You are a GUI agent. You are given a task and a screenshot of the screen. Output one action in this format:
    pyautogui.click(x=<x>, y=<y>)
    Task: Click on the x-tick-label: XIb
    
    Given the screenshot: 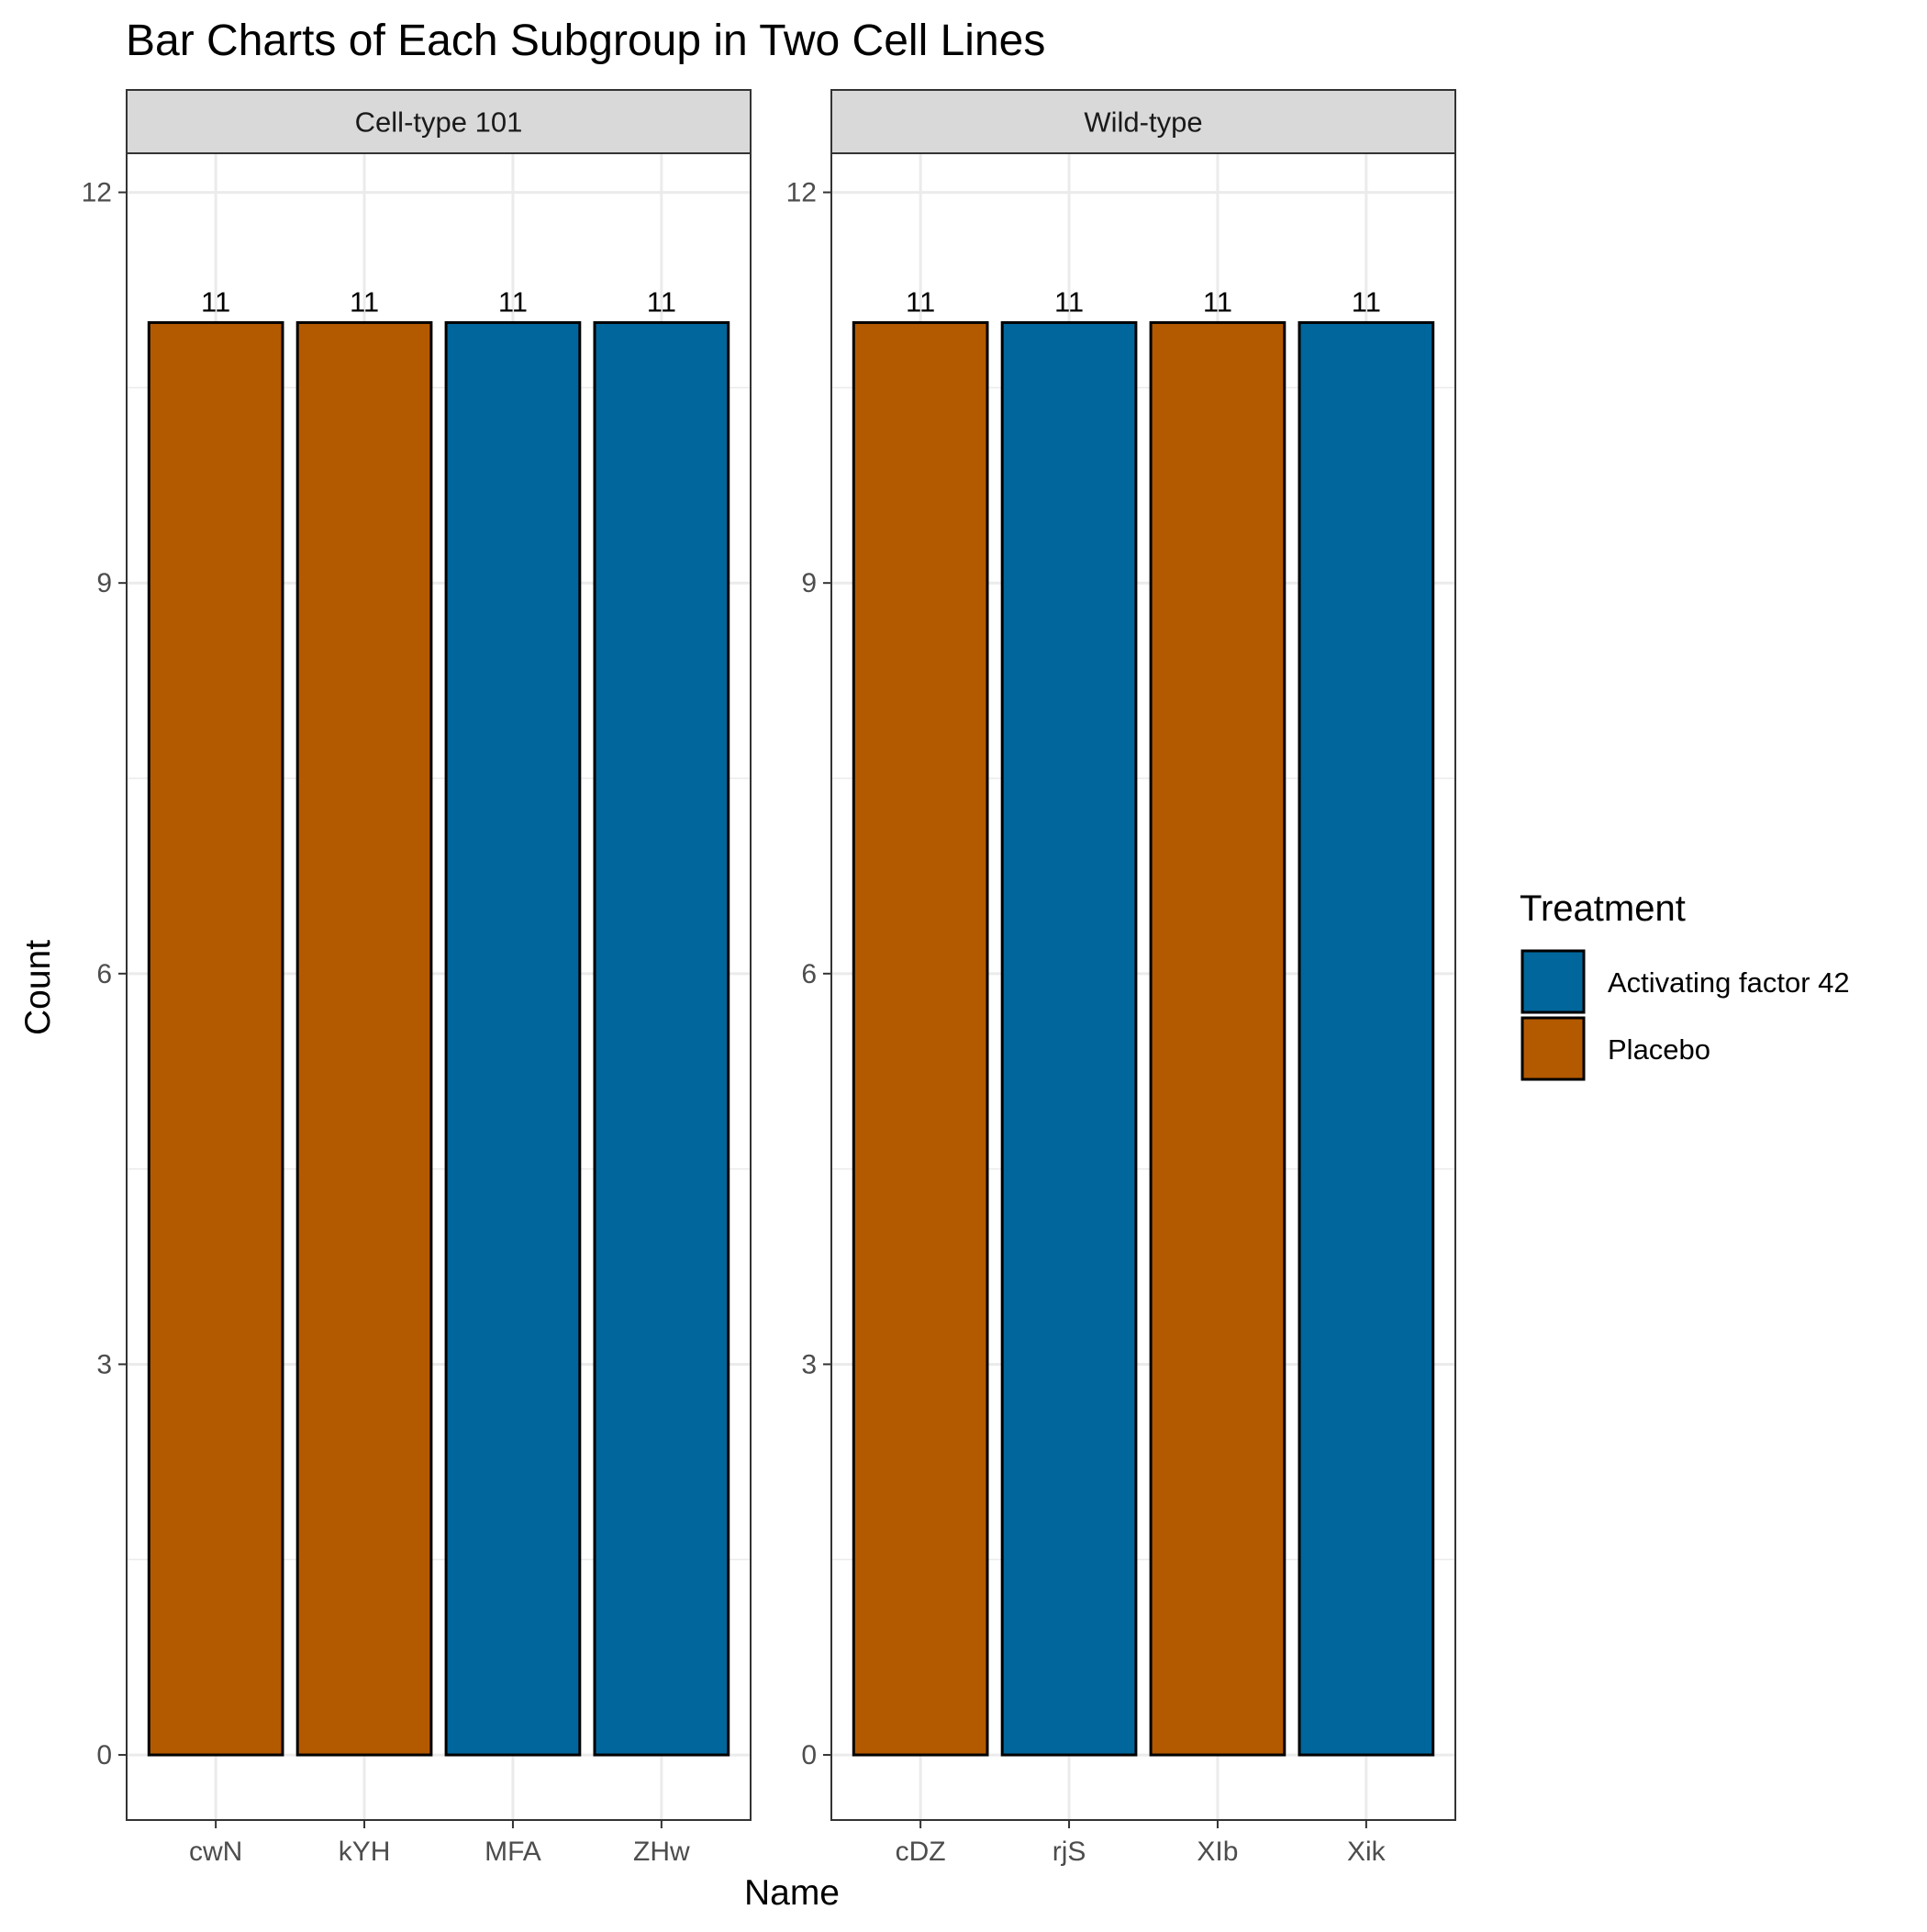 What is the action you would take?
    pyautogui.click(x=1217, y=1852)
    